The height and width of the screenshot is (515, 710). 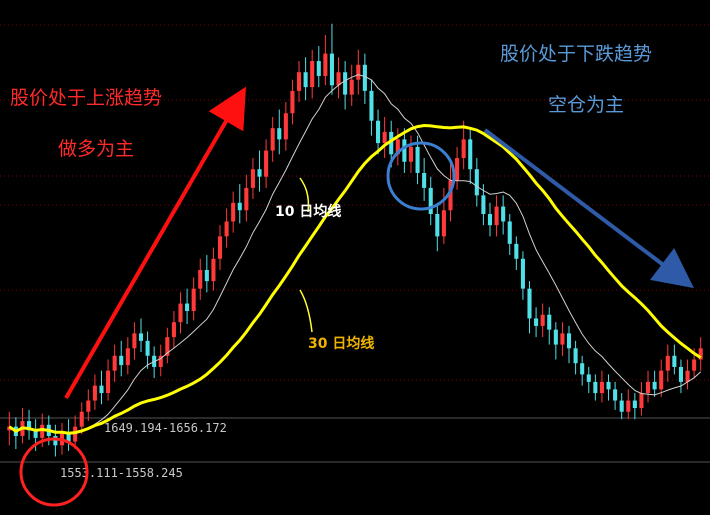 I want to click on band-label-lower: 1553.111-1558.245, so click(x=121, y=473).